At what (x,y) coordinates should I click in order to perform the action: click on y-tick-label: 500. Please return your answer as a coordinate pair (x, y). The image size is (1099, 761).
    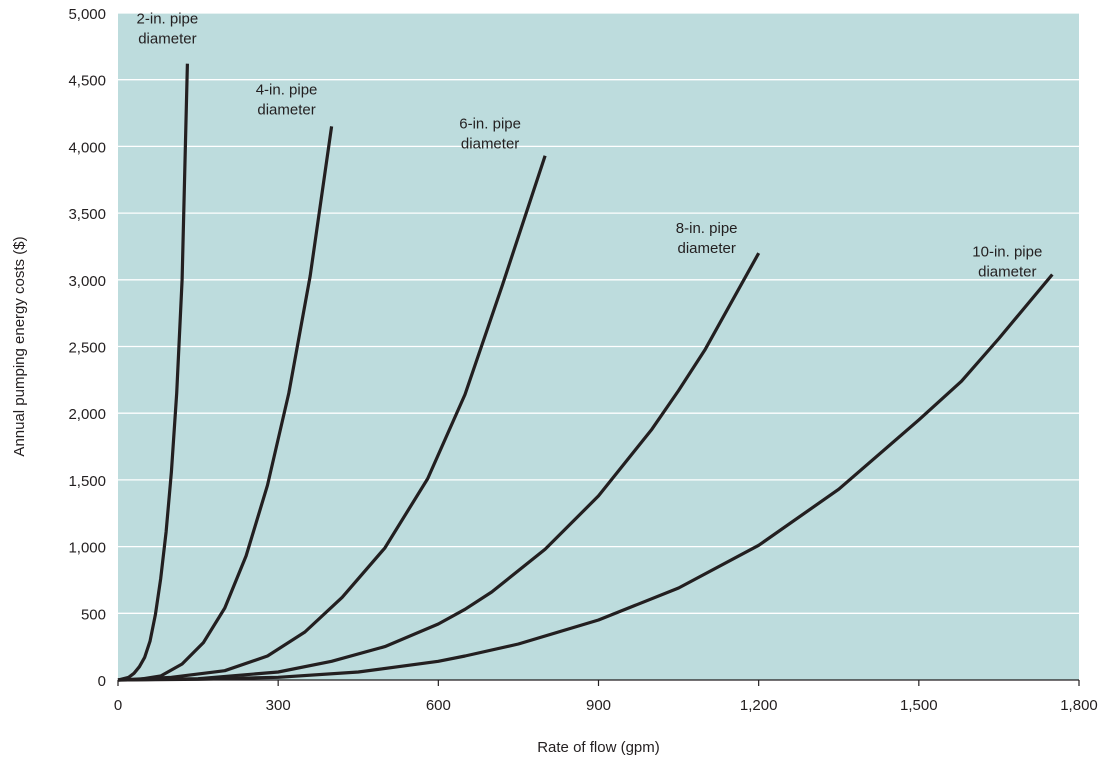
    Looking at the image, I should click on (93, 614).